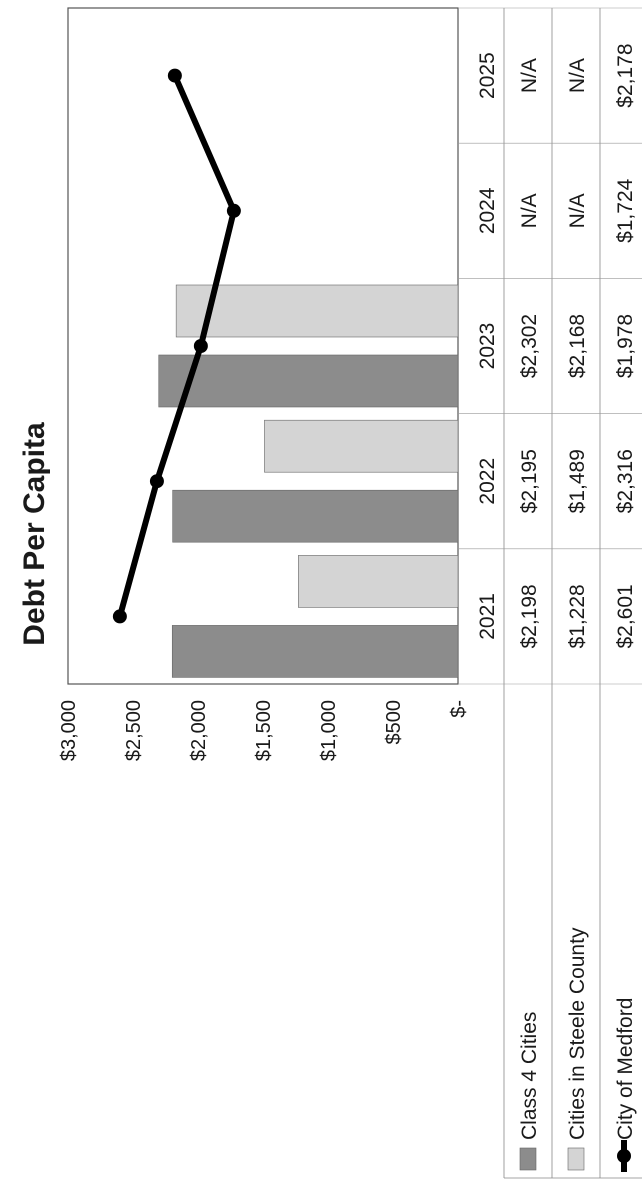 The width and height of the screenshot is (642, 1189). What do you see at coordinates (378, 581) in the screenshot?
I see `bar-steele-2021` at bounding box center [378, 581].